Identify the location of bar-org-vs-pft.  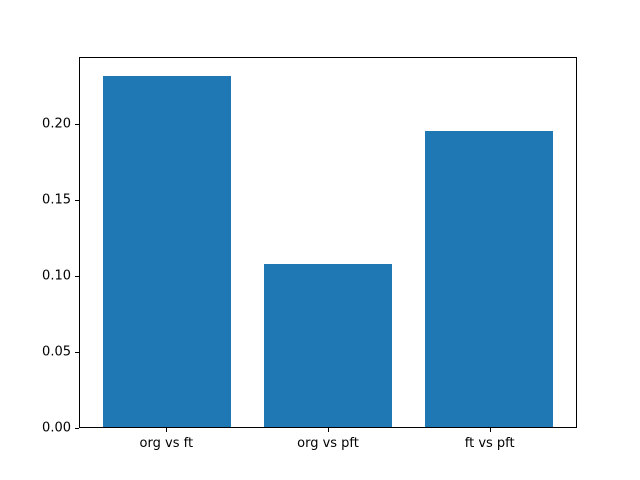
(328, 345).